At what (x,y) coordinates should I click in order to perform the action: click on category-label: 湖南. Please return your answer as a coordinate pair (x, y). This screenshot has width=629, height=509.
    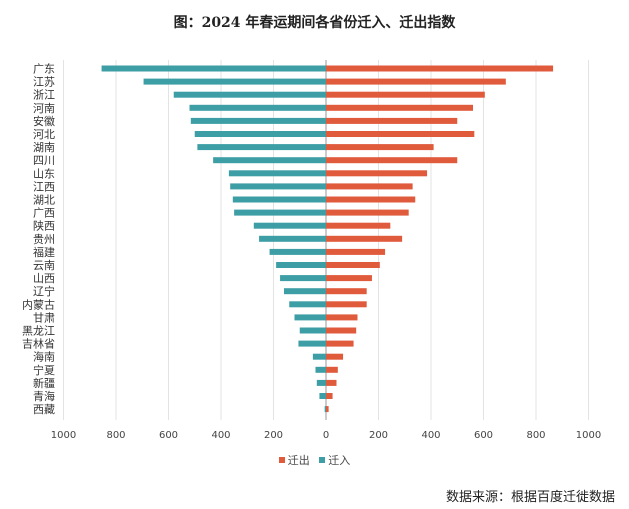
    Looking at the image, I should click on (44, 147).